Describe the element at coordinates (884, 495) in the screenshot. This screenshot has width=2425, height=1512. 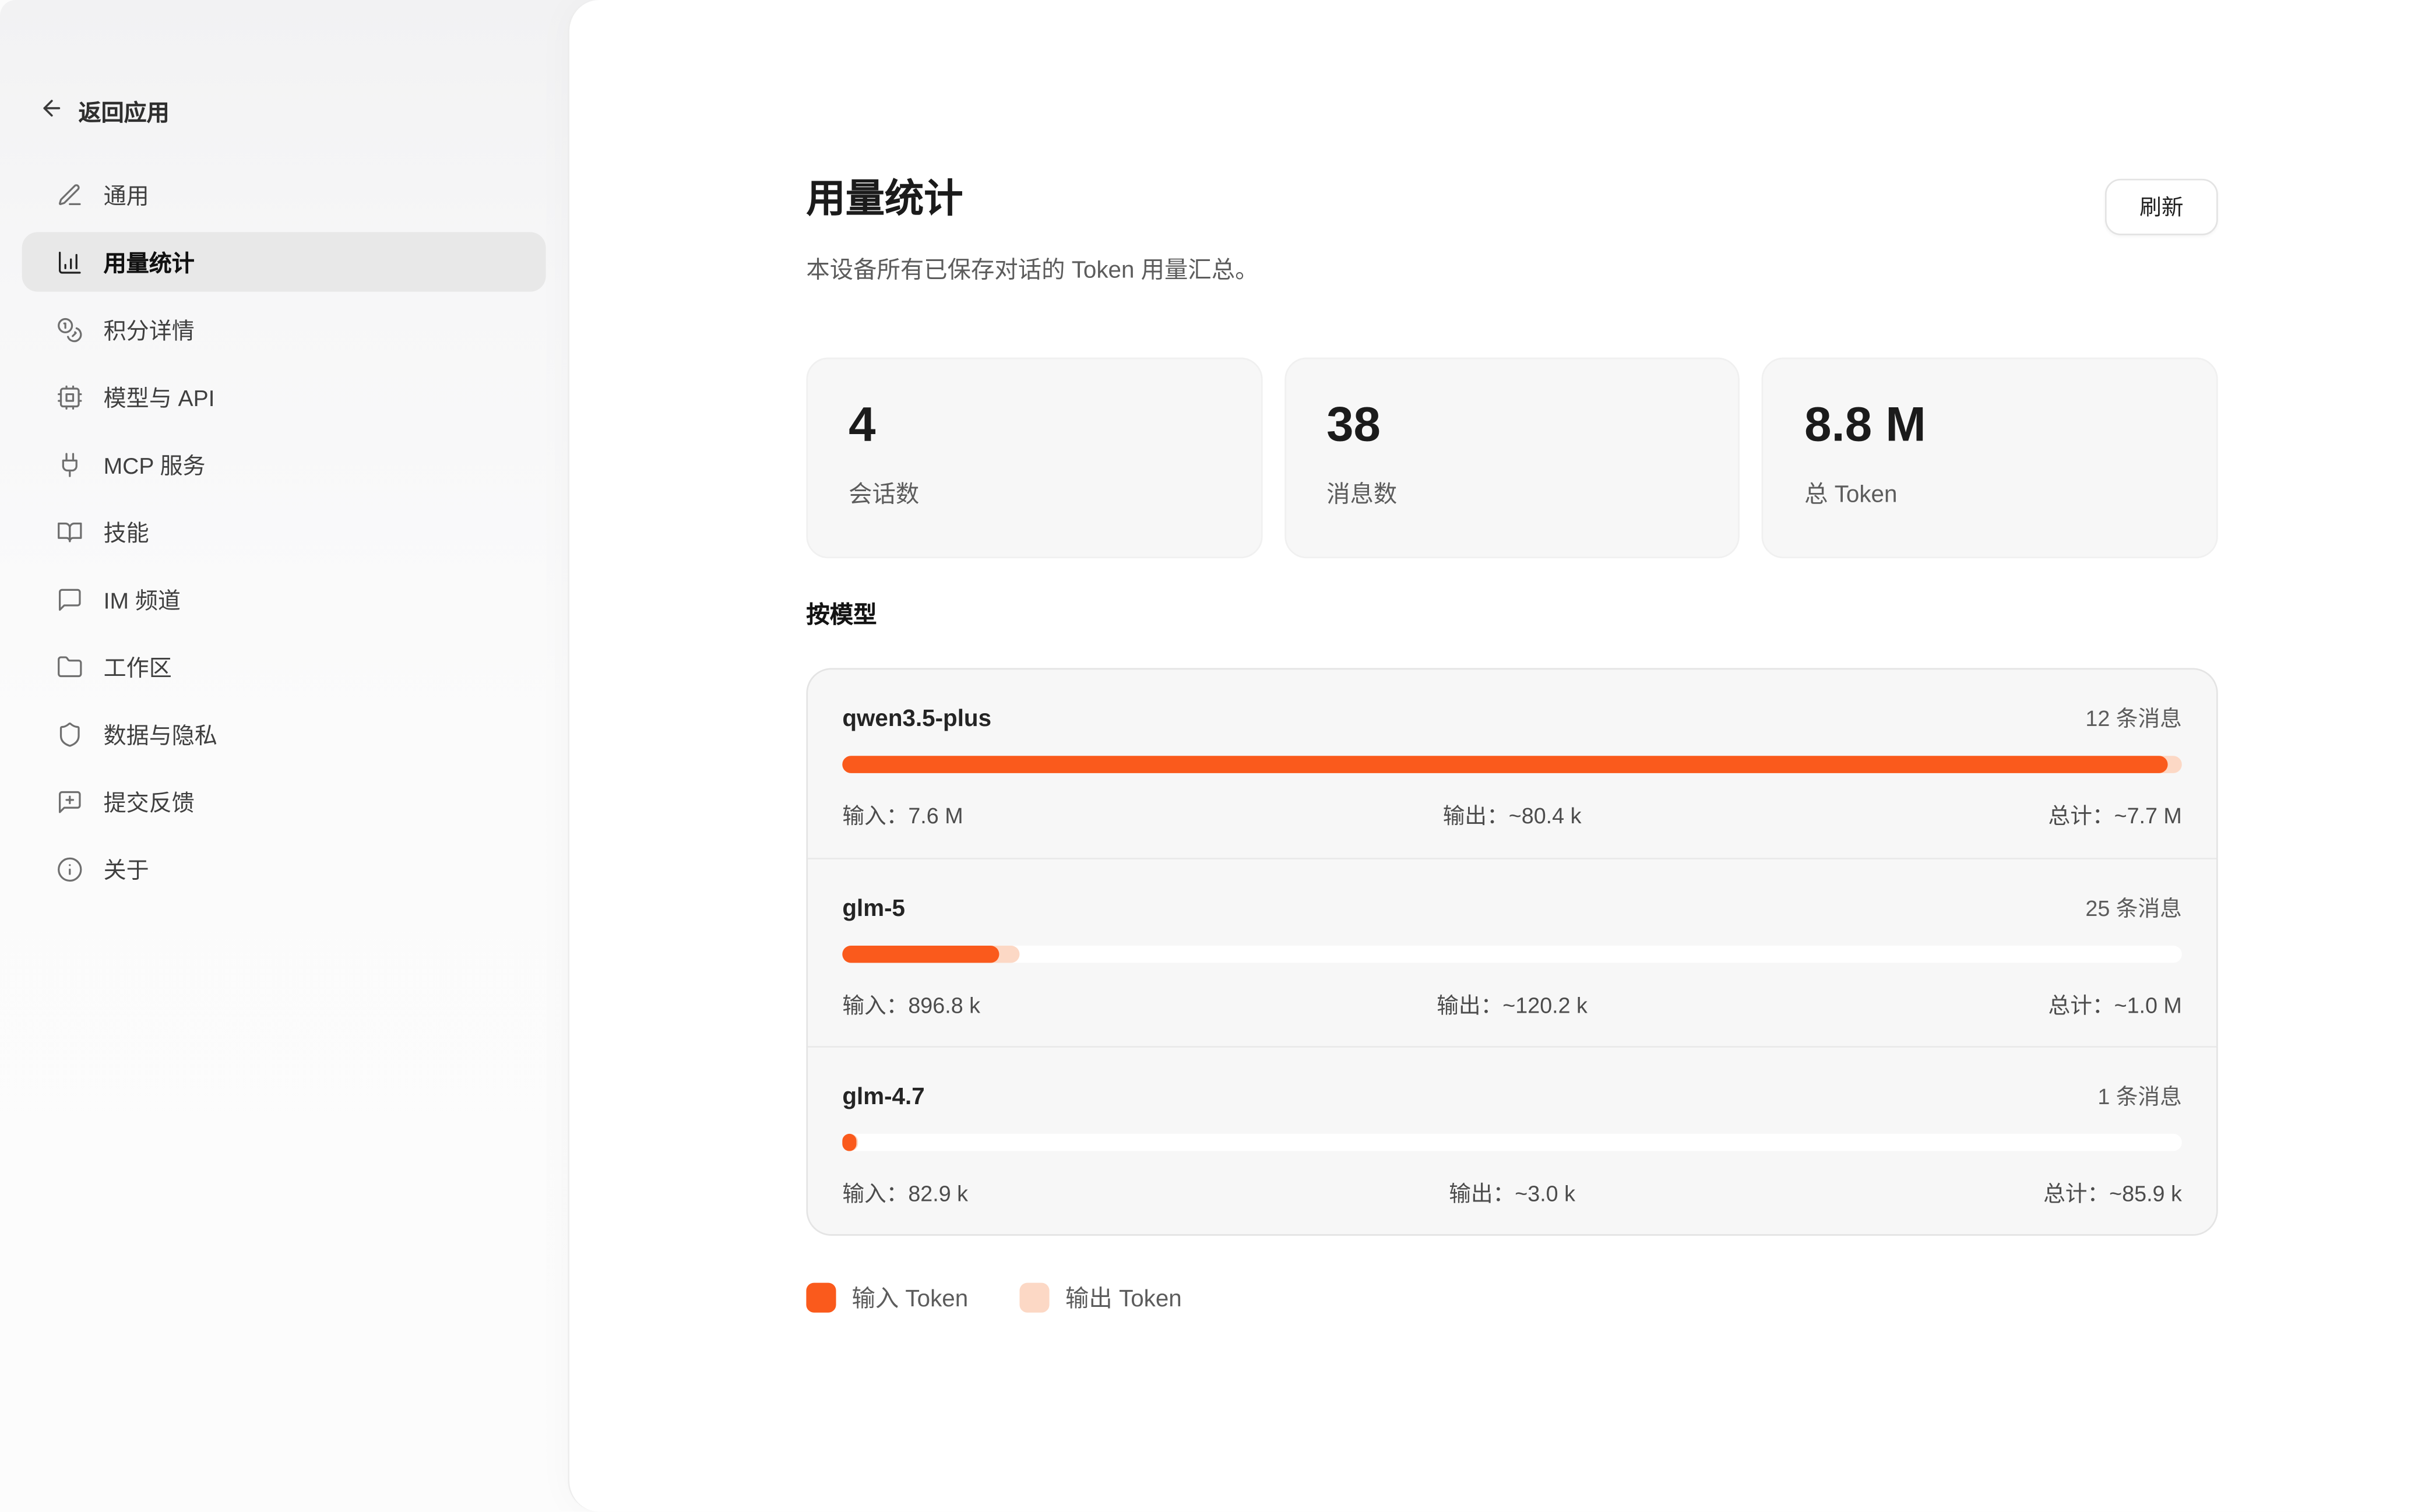
I see `stat-label: 会话数` at that location.